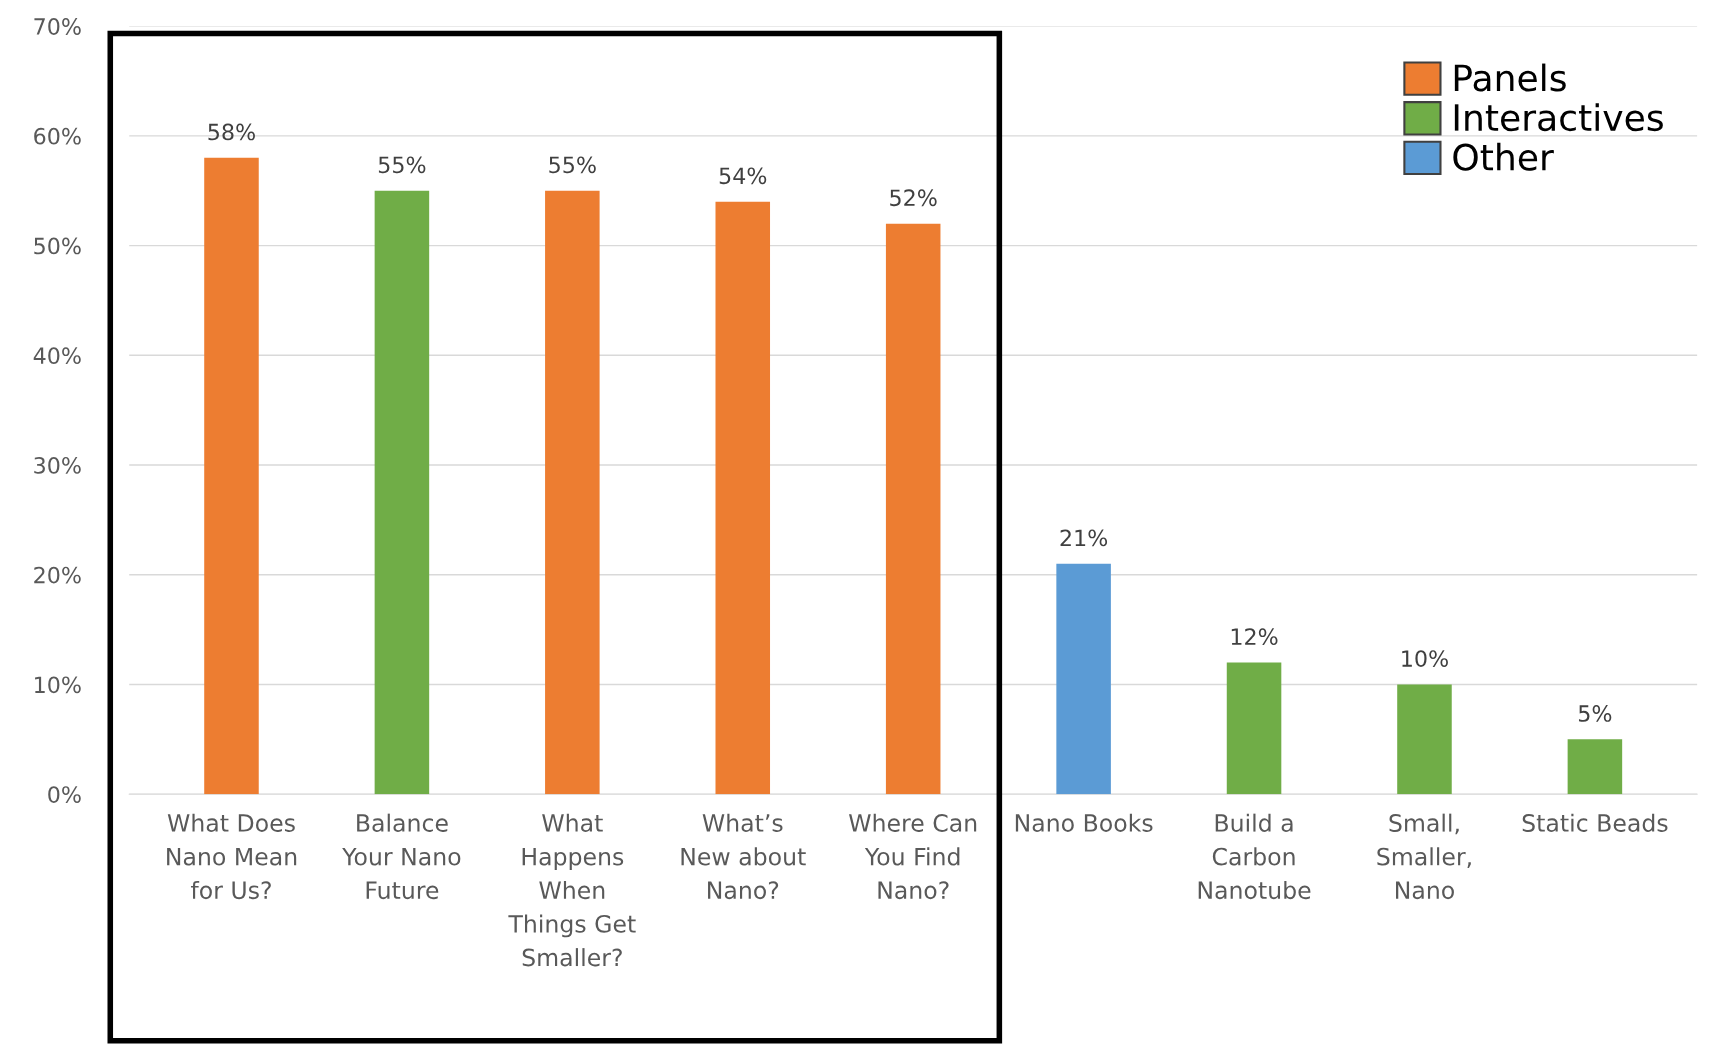 The image size is (1723, 1045). I want to click on x-tick-label: Static Beads, so click(1595, 822).